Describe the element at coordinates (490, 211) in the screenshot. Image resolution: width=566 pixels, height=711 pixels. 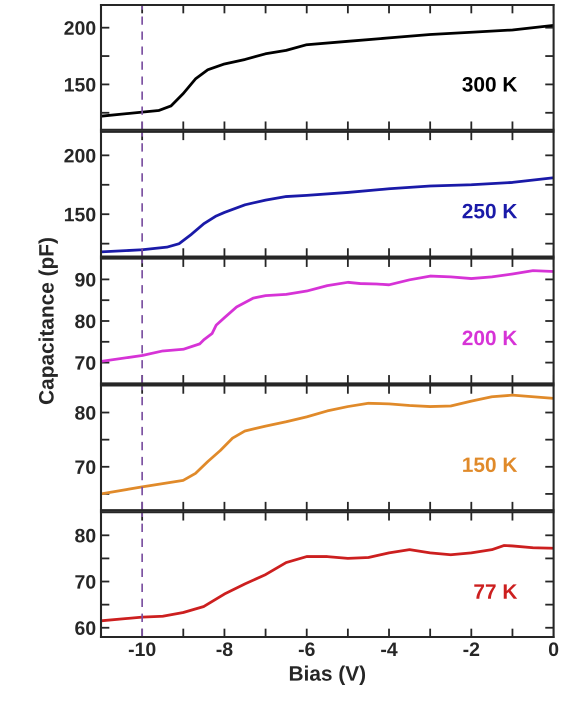
I see `series-label: 250 K` at that location.